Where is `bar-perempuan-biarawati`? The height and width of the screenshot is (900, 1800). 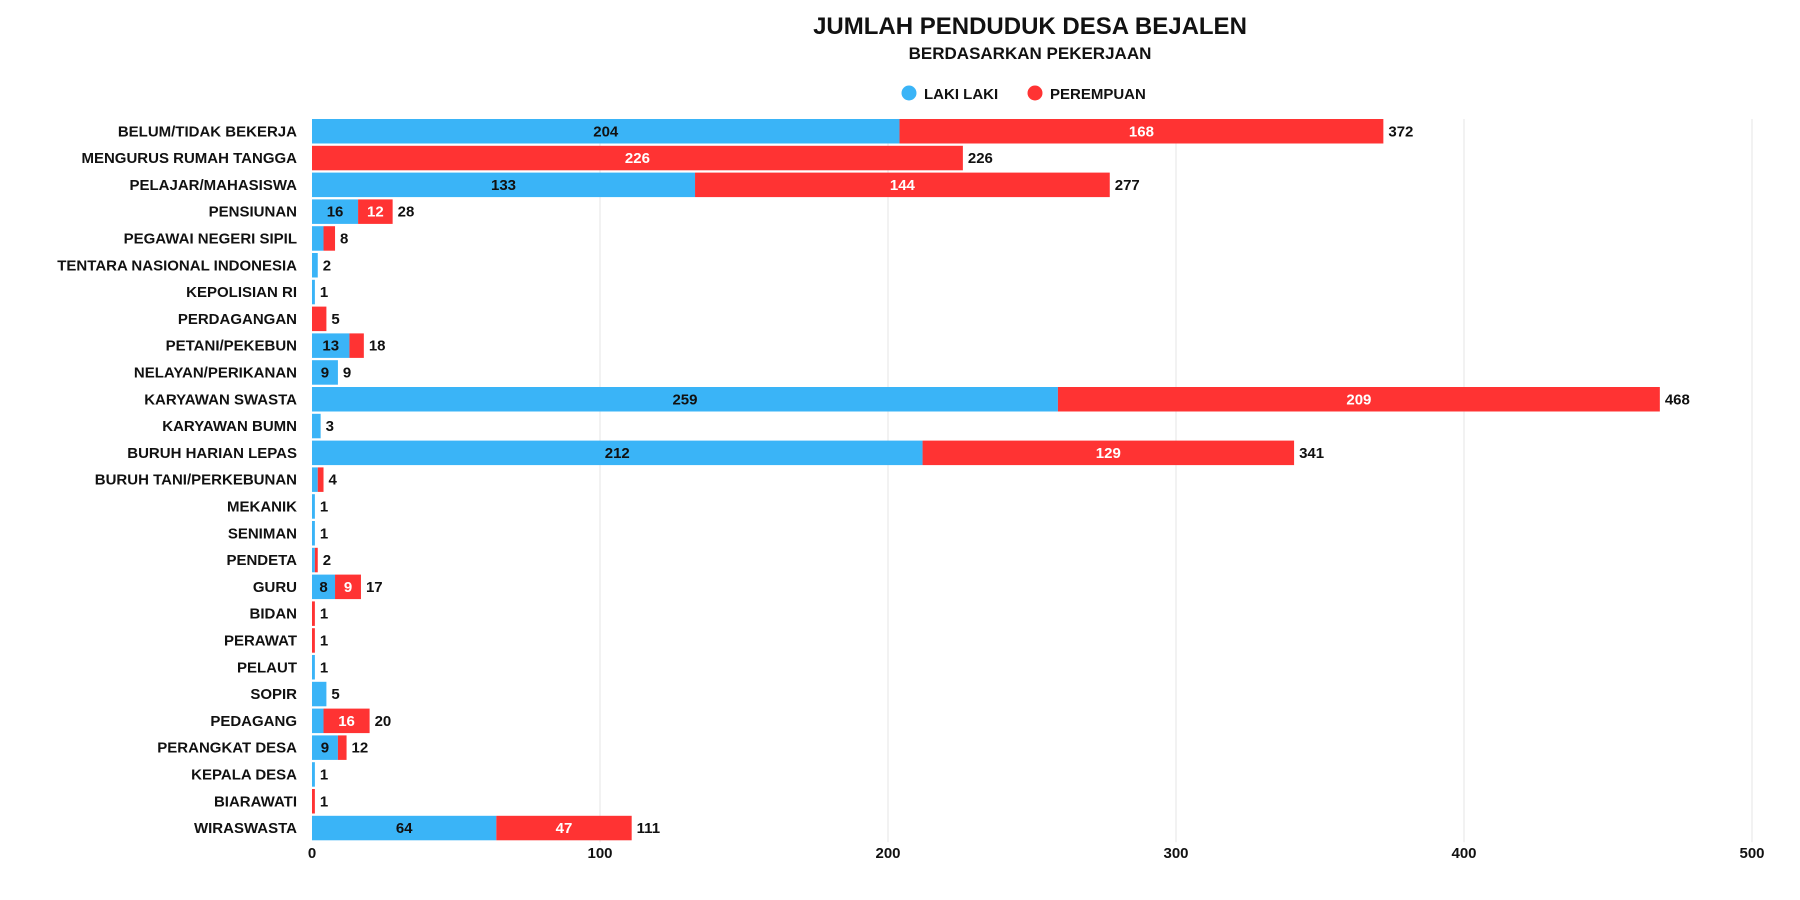
bar-perempuan-biarawati is located at coordinates (313, 801).